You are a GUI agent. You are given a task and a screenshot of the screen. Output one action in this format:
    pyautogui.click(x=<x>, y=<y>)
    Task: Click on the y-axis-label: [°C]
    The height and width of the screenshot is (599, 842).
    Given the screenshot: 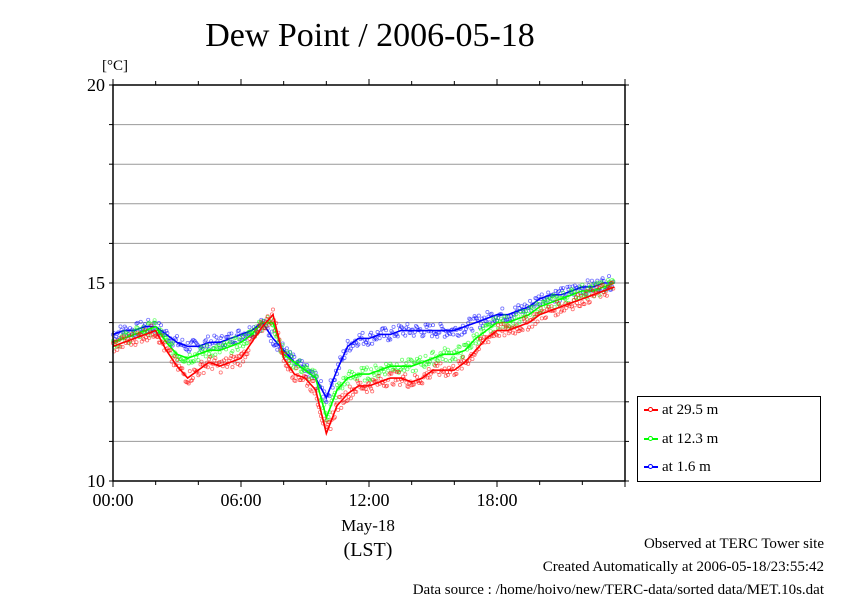 What is the action you would take?
    pyautogui.click(x=115, y=66)
    